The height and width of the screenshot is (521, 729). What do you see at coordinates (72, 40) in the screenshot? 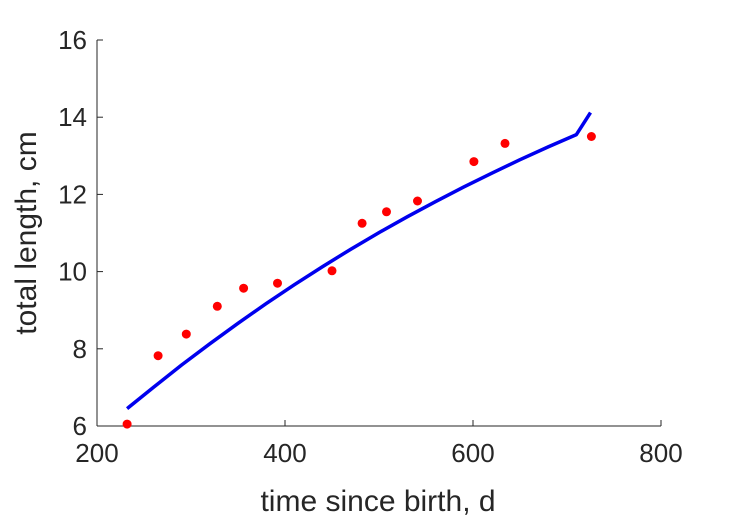
I see `y-tick-label: 16` at bounding box center [72, 40].